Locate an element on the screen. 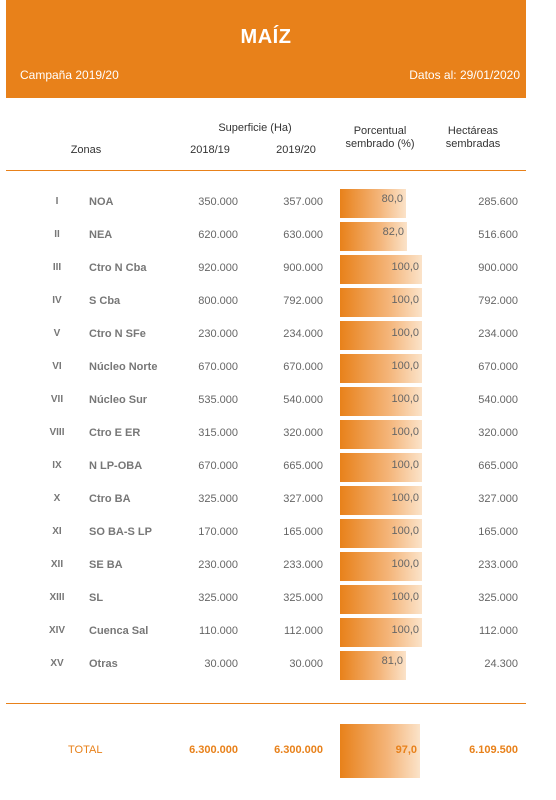  year-2018-header: 2018/19 is located at coordinates (210, 150).